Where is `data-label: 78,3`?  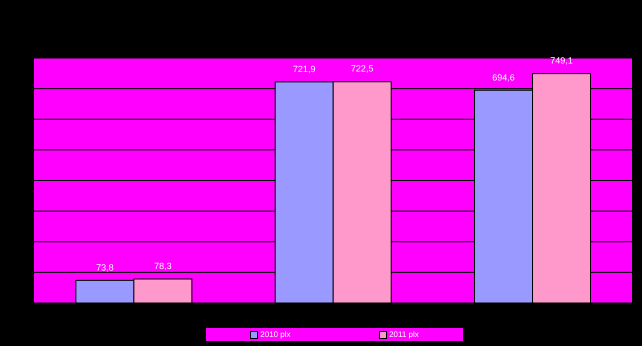
data-label: 78,3 is located at coordinates (163, 266).